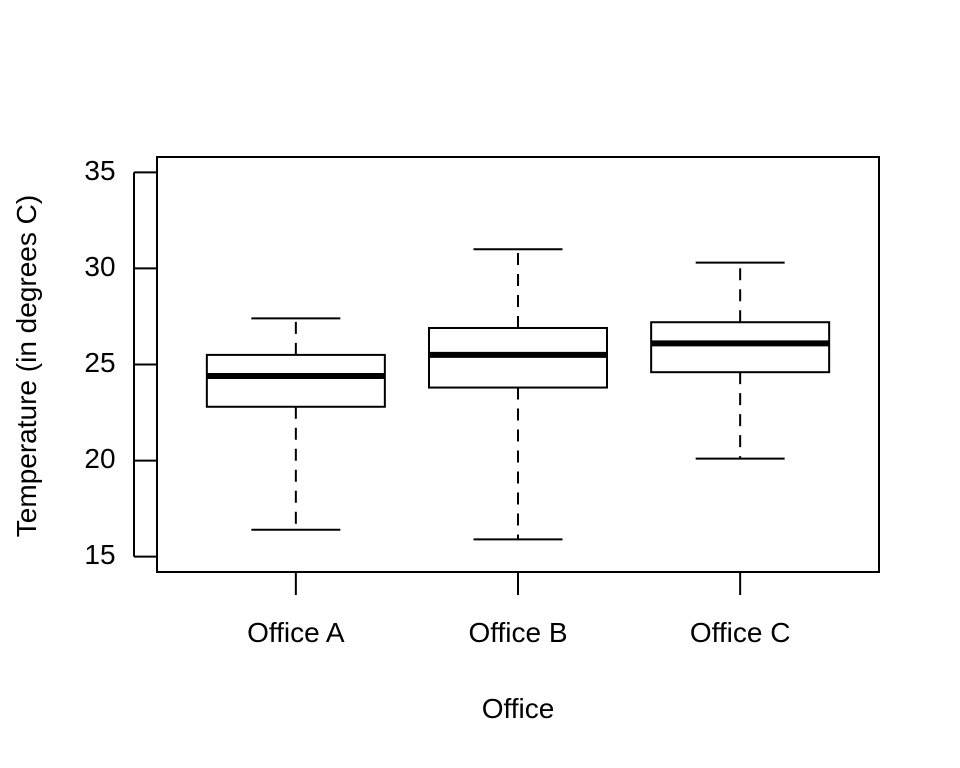  What do you see at coordinates (99, 458) in the screenshot?
I see `y-tick-label: 20` at bounding box center [99, 458].